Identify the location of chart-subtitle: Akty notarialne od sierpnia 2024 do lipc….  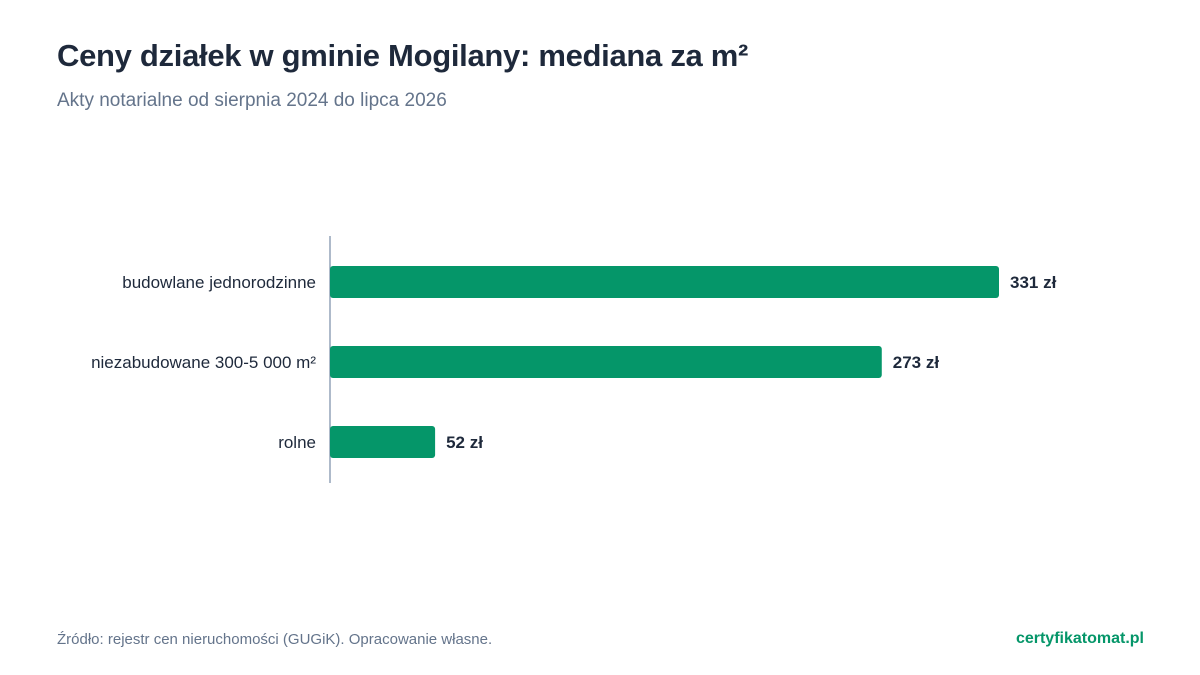
(252, 100).